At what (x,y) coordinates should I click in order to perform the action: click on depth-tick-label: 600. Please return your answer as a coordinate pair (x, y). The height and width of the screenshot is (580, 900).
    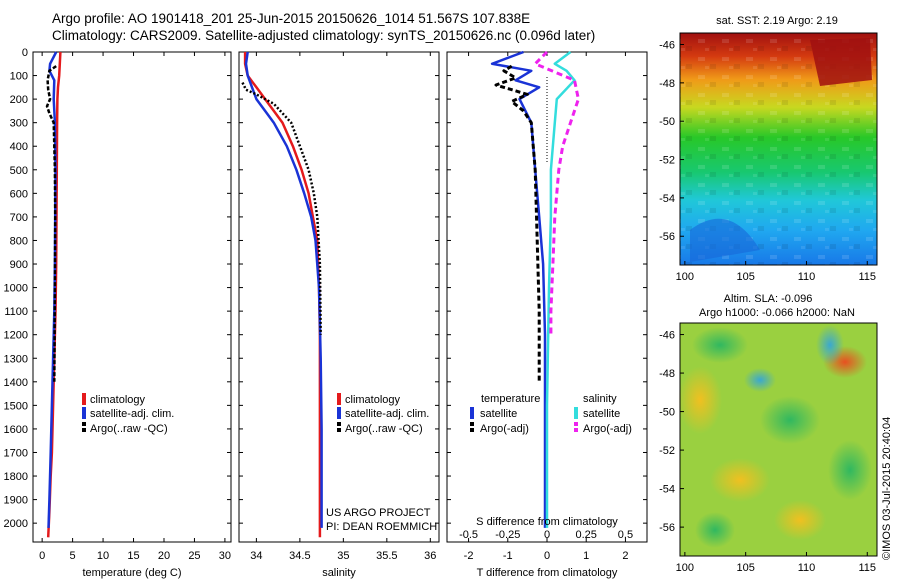
    Looking at the image, I should click on (19, 194).